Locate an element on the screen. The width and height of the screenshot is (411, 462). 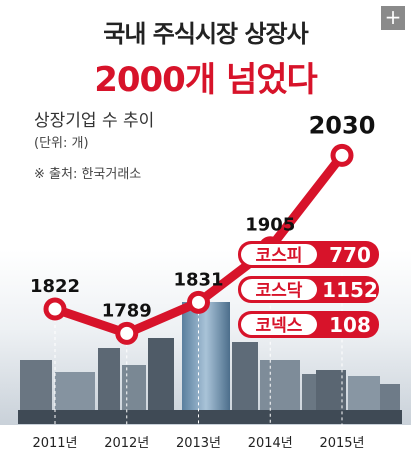
x-tick-label: 2015년 is located at coordinates (341, 443).